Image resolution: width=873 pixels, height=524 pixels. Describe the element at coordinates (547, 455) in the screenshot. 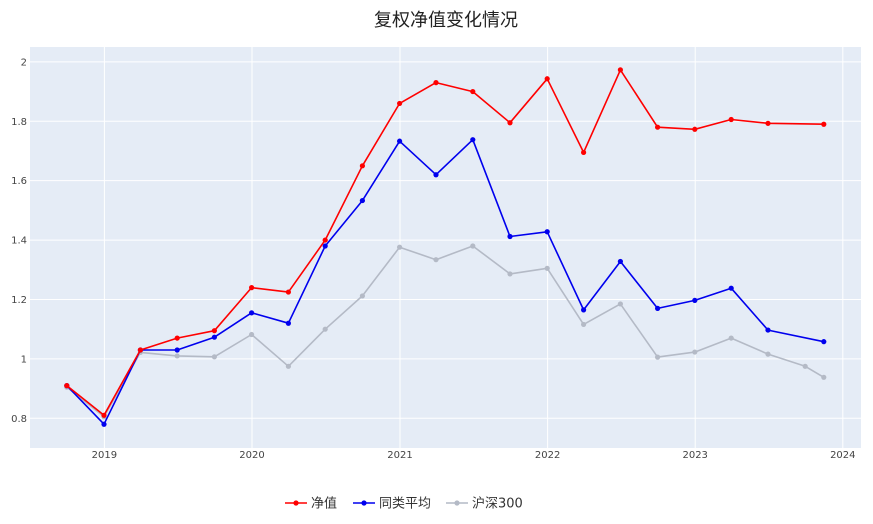

I see `x-tick-label: 2022` at that location.